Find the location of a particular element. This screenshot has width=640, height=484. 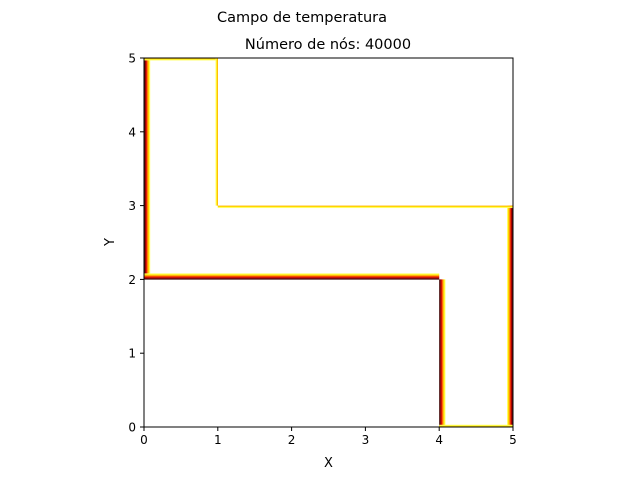

y-tick-label: 3 is located at coordinates (132, 206).